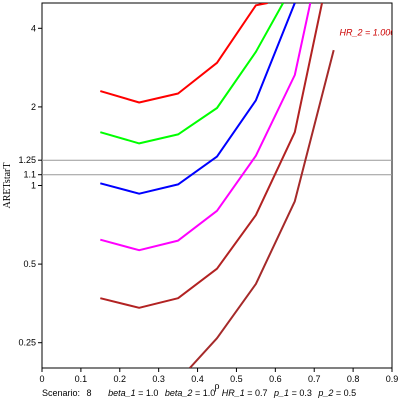  What do you see at coordinates (197, 379) in the screenshot?
I see `x-tick-label-4: 0.4` at bounding box center [197, 379].